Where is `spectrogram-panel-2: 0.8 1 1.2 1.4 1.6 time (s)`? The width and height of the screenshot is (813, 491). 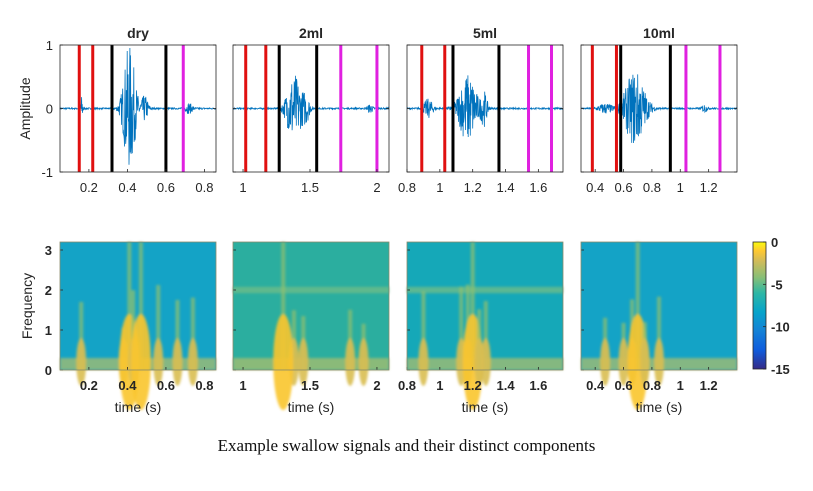 spectrogram-panel-2: 0.8 1 1.2 1.4 1.6 time (s) is located at coordinates (481, 328).